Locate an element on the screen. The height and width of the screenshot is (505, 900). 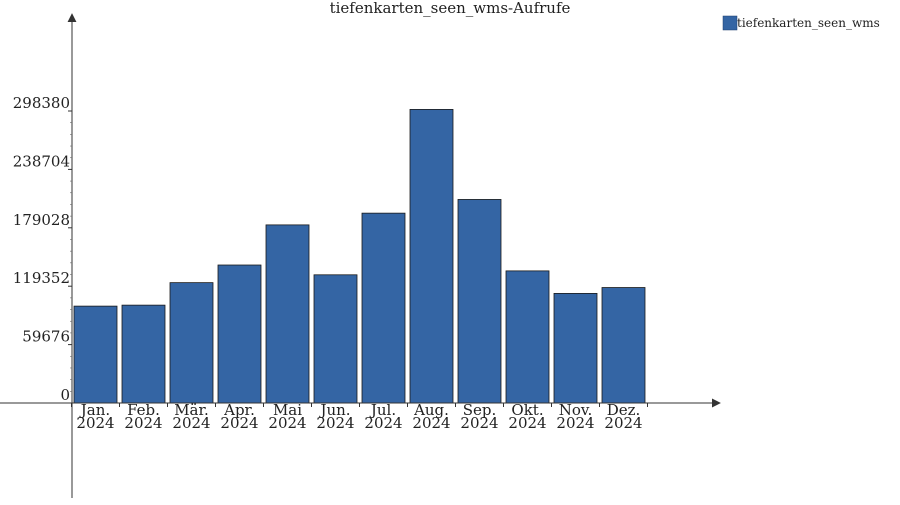
x-tick-label-6: Jul. 2024 is located at coordinates (383, 416).